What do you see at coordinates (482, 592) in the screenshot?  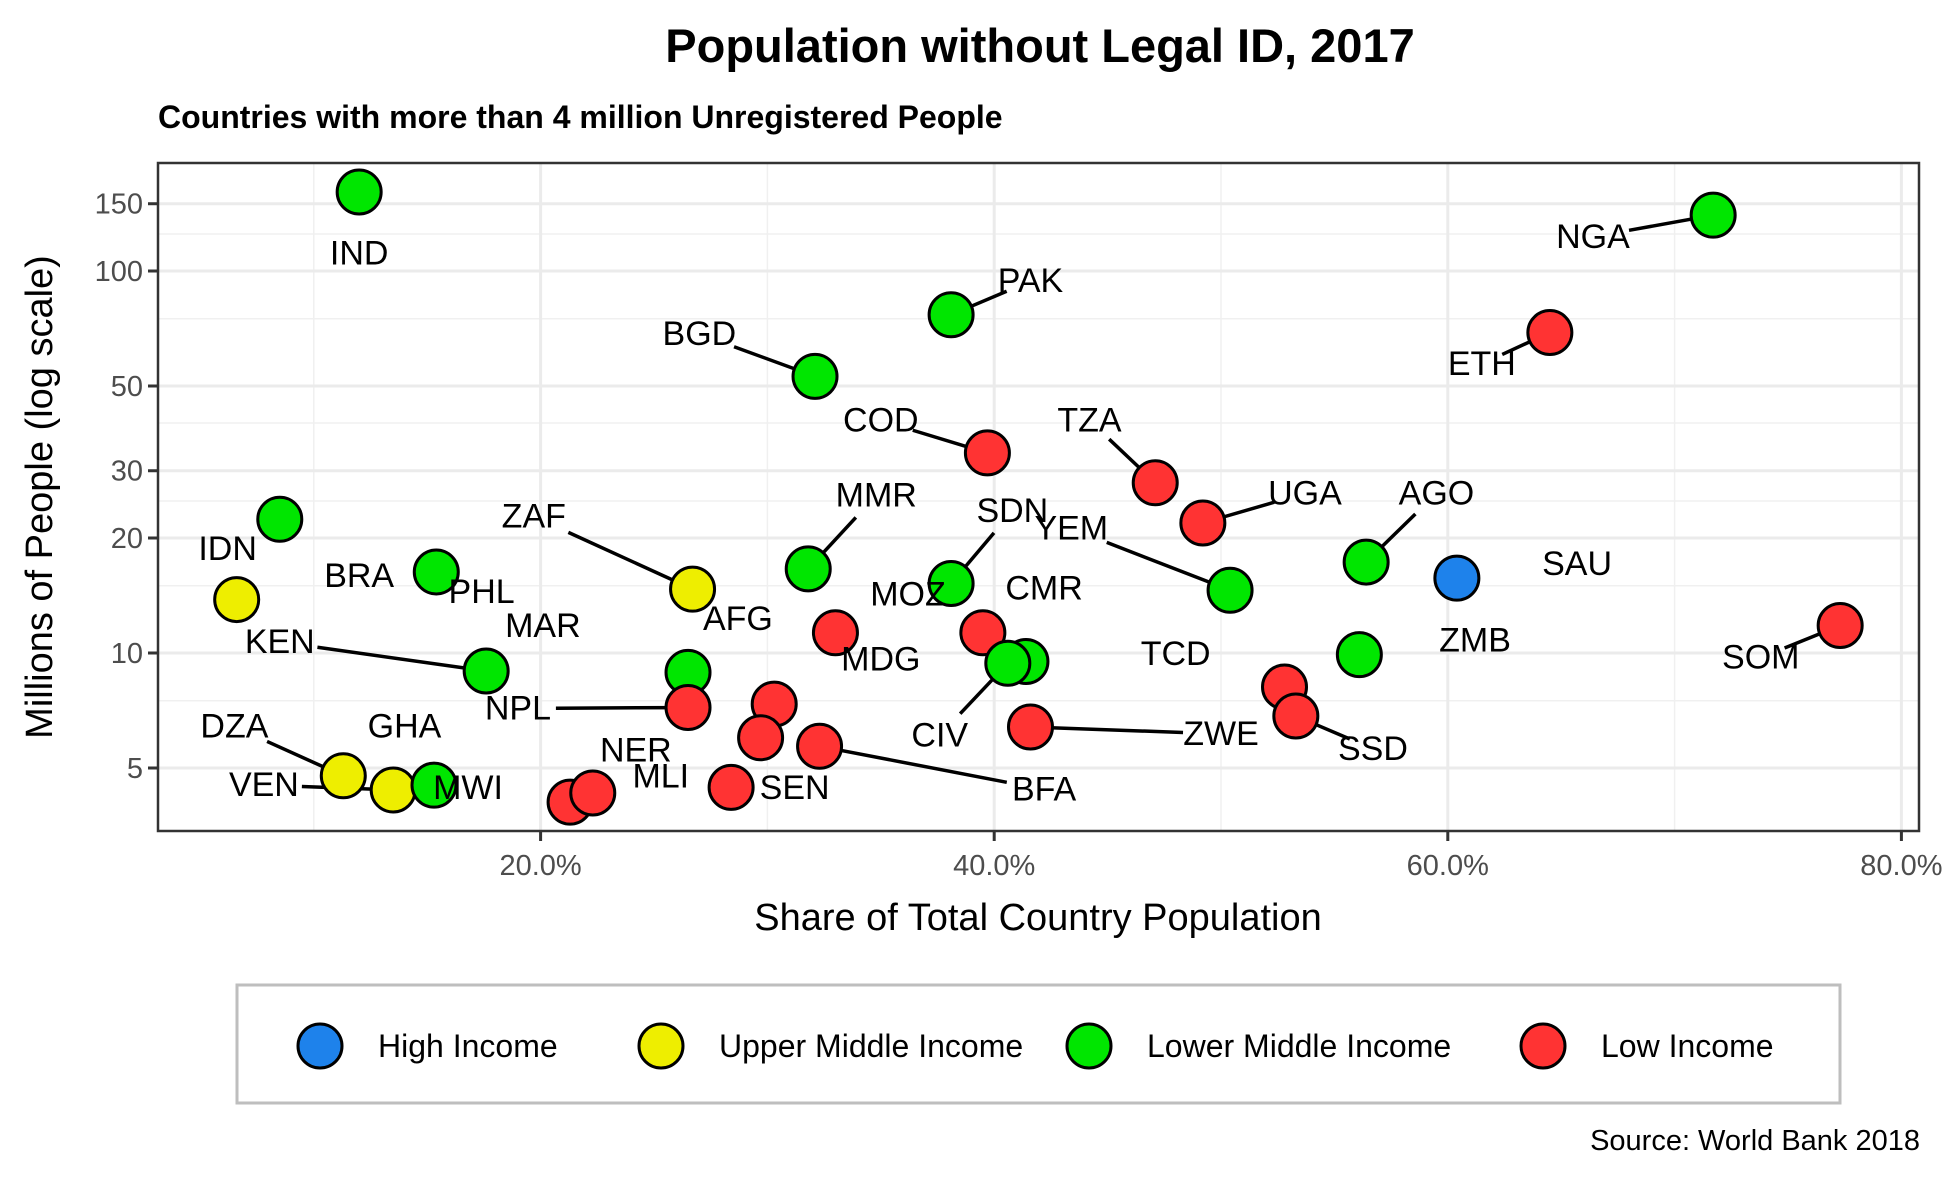 I see `point-label: PHL` at bounding box center [482, 592].